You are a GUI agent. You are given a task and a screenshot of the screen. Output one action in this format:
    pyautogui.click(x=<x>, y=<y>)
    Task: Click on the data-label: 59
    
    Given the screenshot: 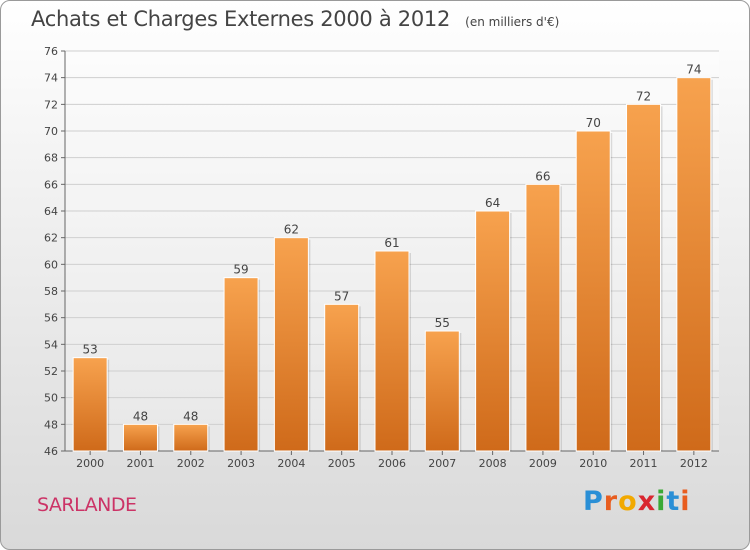 What is the action you would take?
    pyautogui.click(x=240, y=270)
    